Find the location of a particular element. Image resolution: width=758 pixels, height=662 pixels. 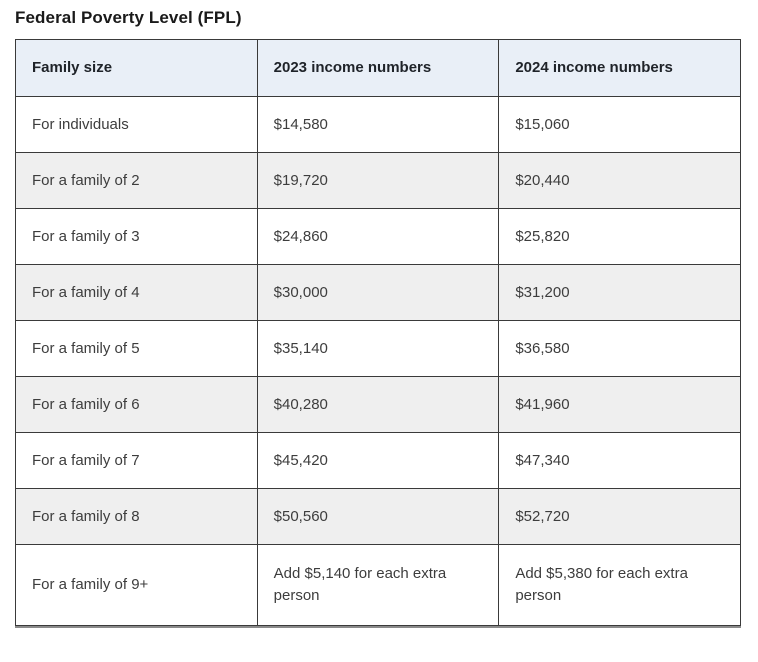

table-cell: Add $5,380 for each extra person is located at coordinates (619, 585).